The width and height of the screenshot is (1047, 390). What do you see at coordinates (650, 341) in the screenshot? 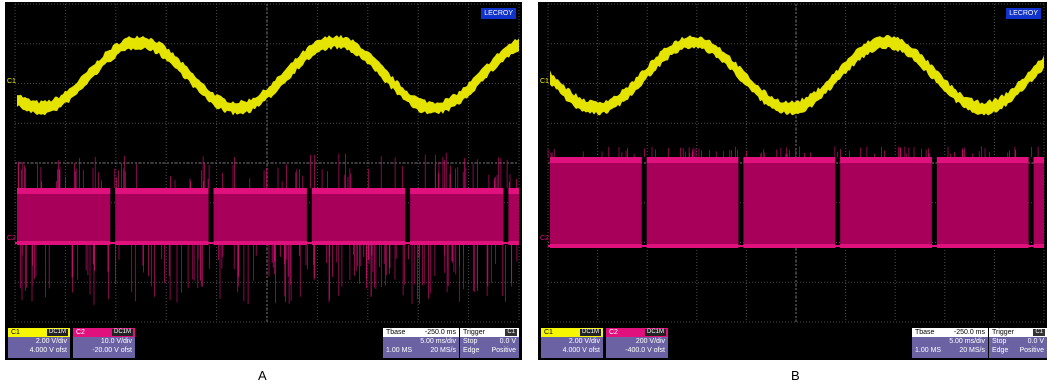
I see `ch2-vdiv: 200 V/div` at bounding box center [650, 341].